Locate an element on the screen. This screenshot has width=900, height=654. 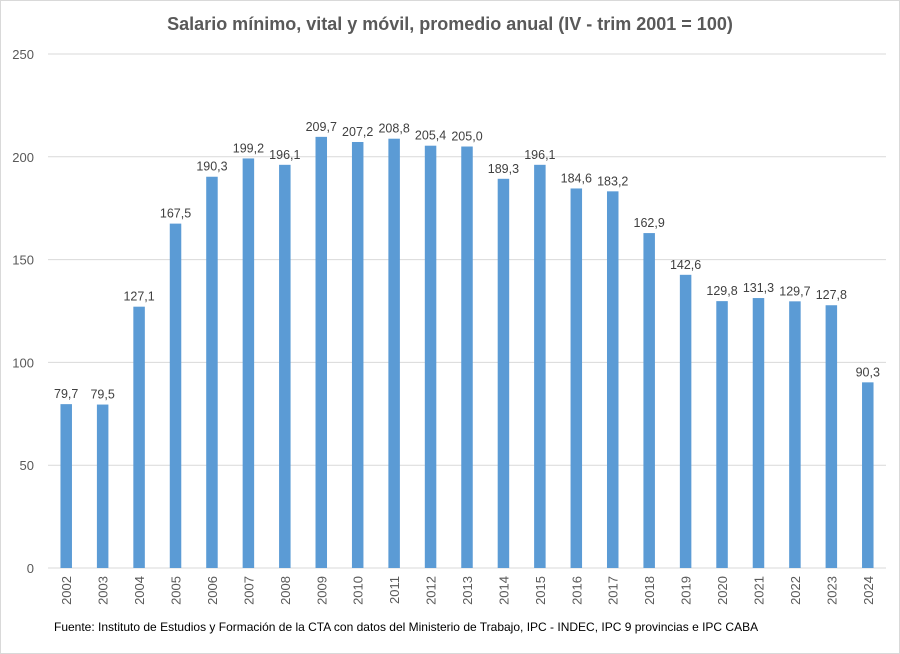
data-label: 79,5 is located at coordinates (102, 395).